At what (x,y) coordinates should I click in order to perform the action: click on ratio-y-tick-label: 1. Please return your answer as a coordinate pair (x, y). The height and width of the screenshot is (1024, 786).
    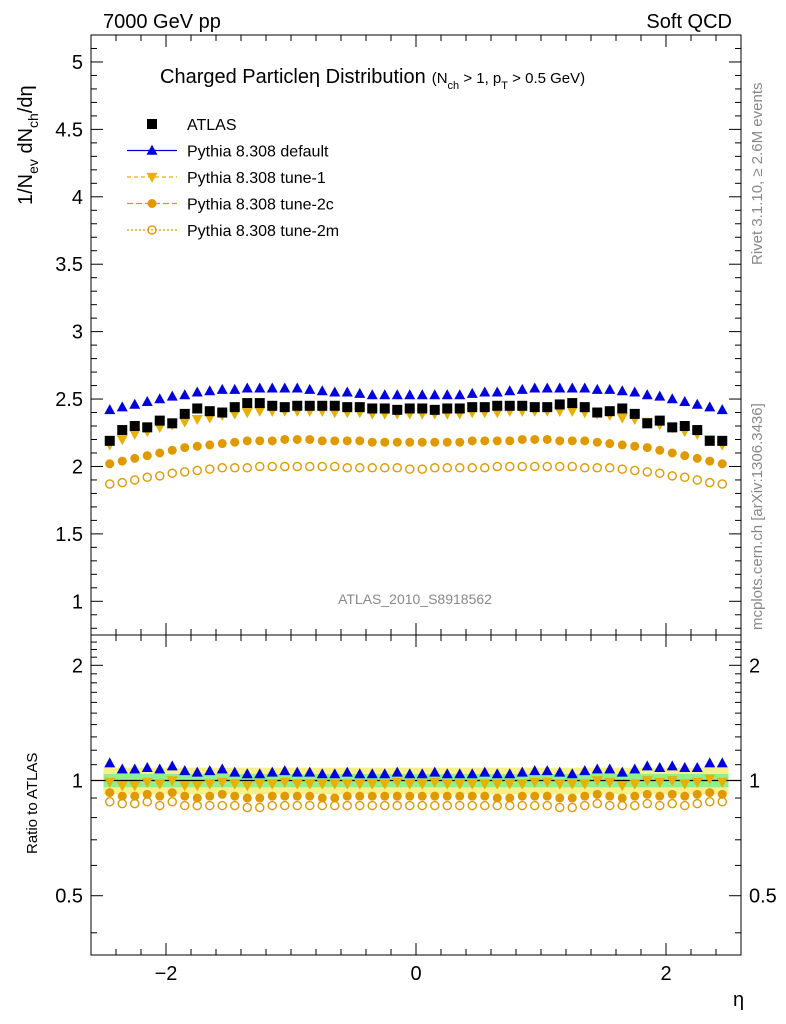
    Looking at the image, I should click on (77, 782).